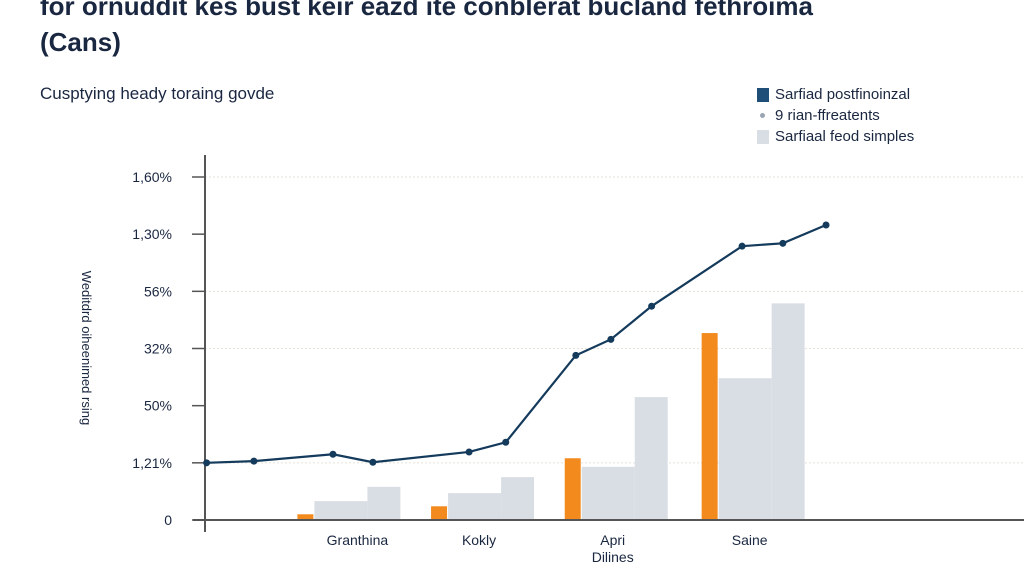 The height and width of the screenshot is (576, 1024). What do you see at coordinates (612, 540) in the screenshot?
I see `x-category-label: Apri` at bounding box center [612, 540].